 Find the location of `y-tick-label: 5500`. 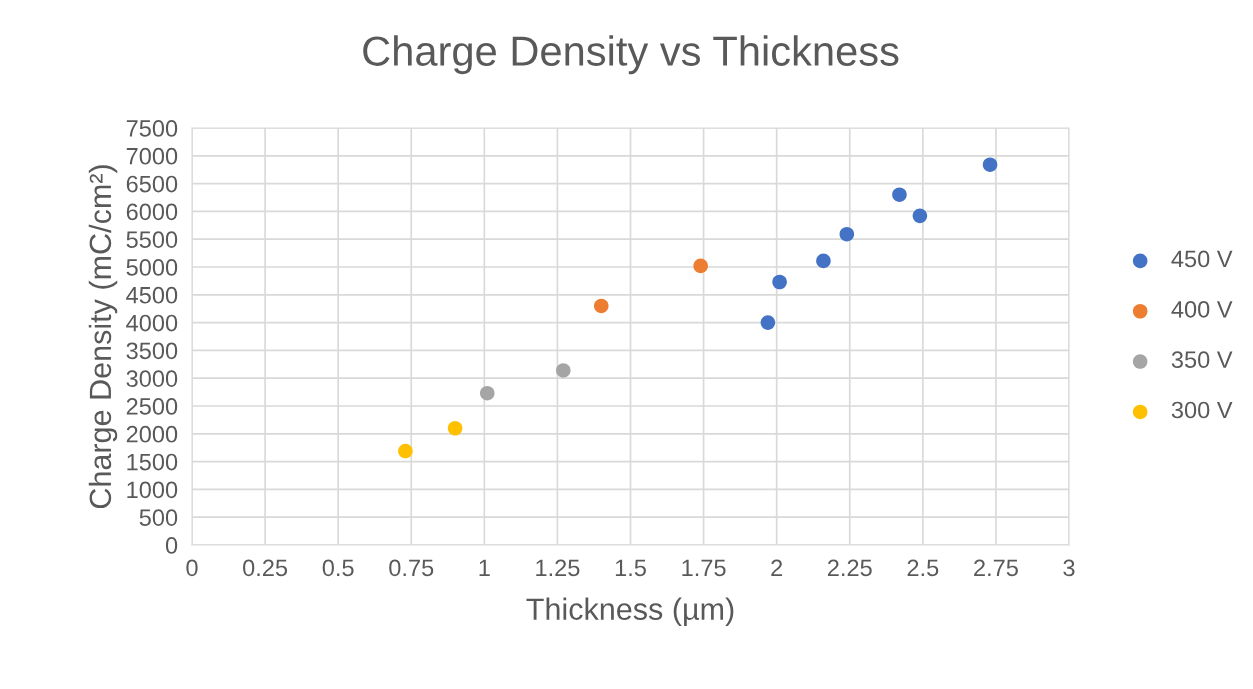

y-tick-label: 5500 is located at coordinates (152, 239).